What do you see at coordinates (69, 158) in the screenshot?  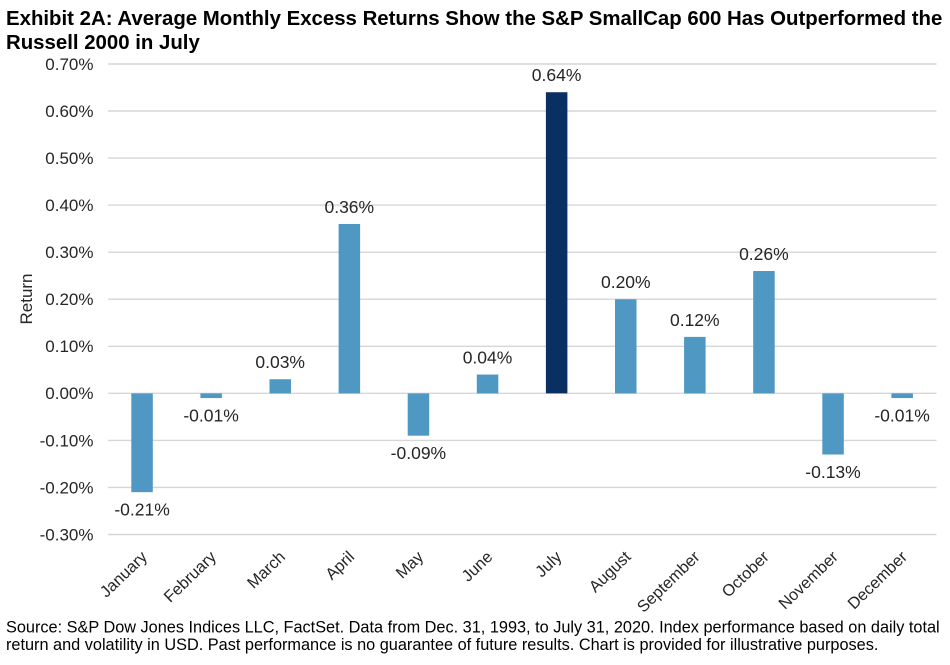 I see `svg-text: 0.50%` at bounding box center [69, 158].